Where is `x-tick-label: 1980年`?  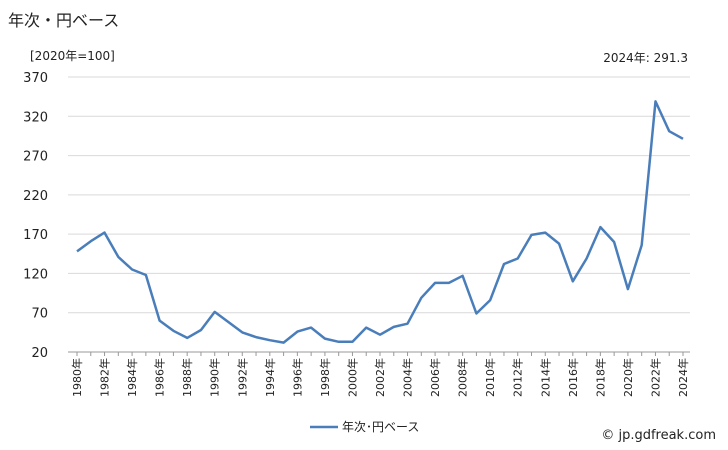
x-tick-label: 1980年 is located at coordinates (77, 377).